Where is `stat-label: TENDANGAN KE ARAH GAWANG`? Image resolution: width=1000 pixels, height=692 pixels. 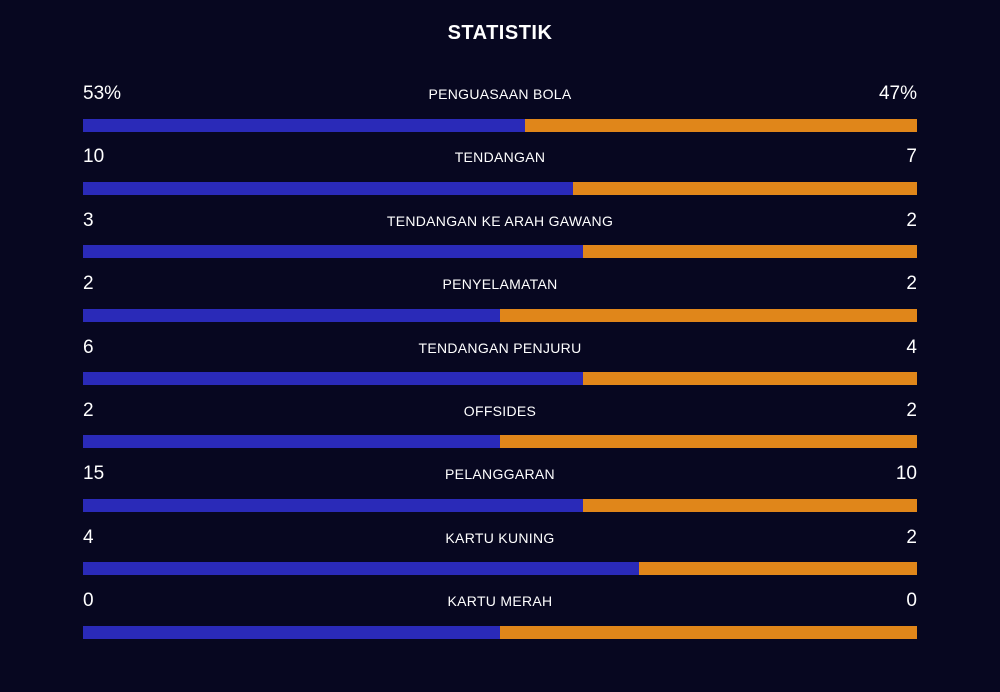
stat-label: TENDANGAN KE ARAH GAWANG is located at coordinates (500, 220).